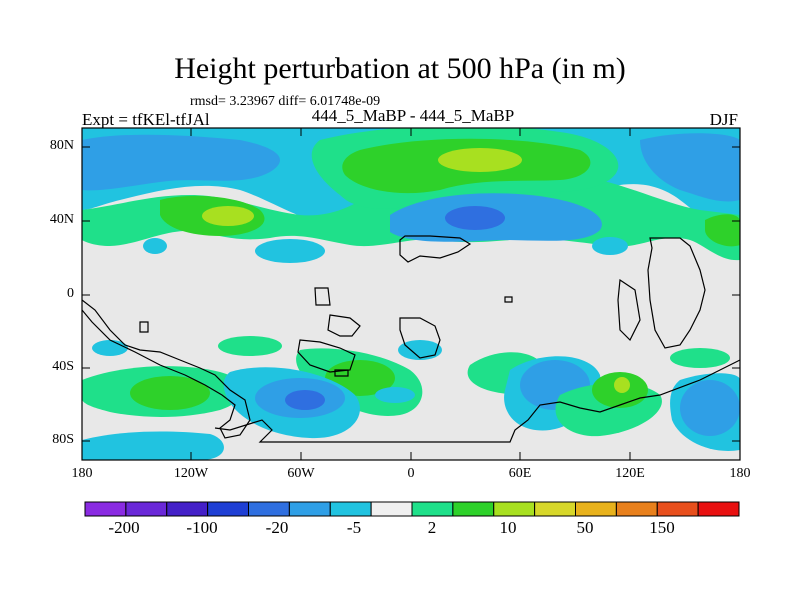 Image resolution: width=800 pixels, height=600 pixels. I want to click on x-tick-label: 120E, so click(630, 473).